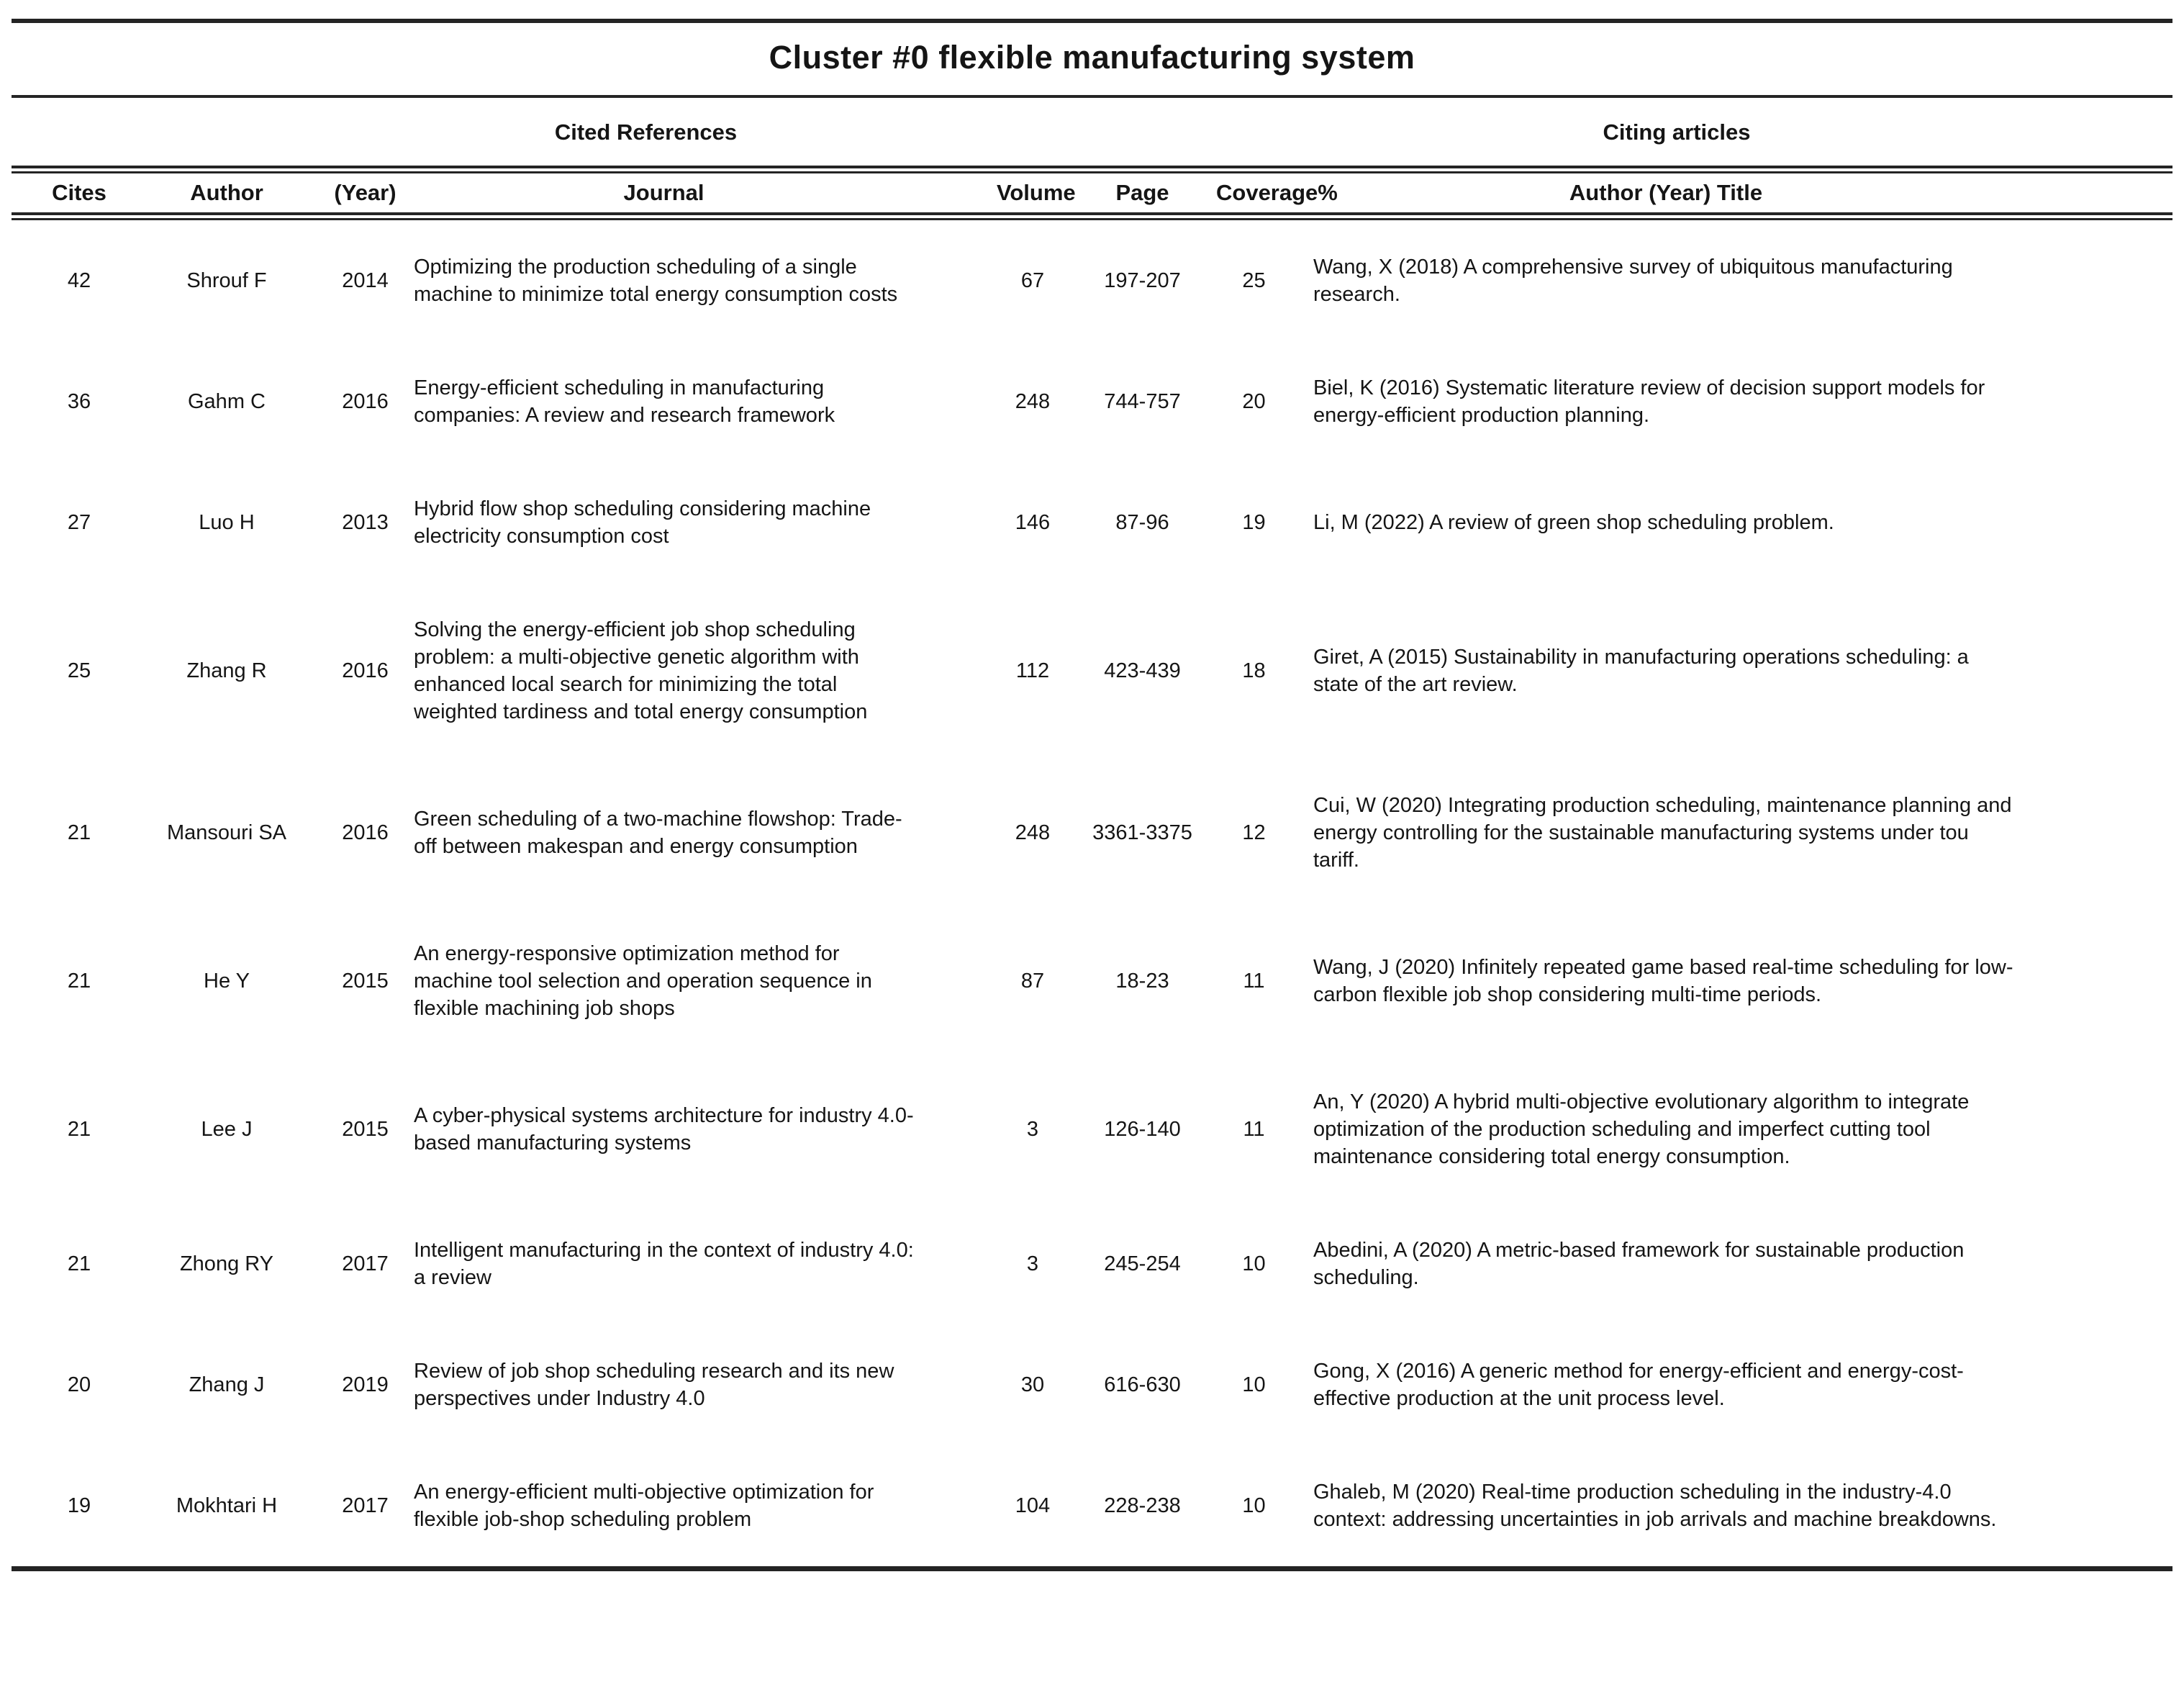 This screenshot has width=2184, height=1708. I want to click on volume-value: 104, so click(1033, 1506).